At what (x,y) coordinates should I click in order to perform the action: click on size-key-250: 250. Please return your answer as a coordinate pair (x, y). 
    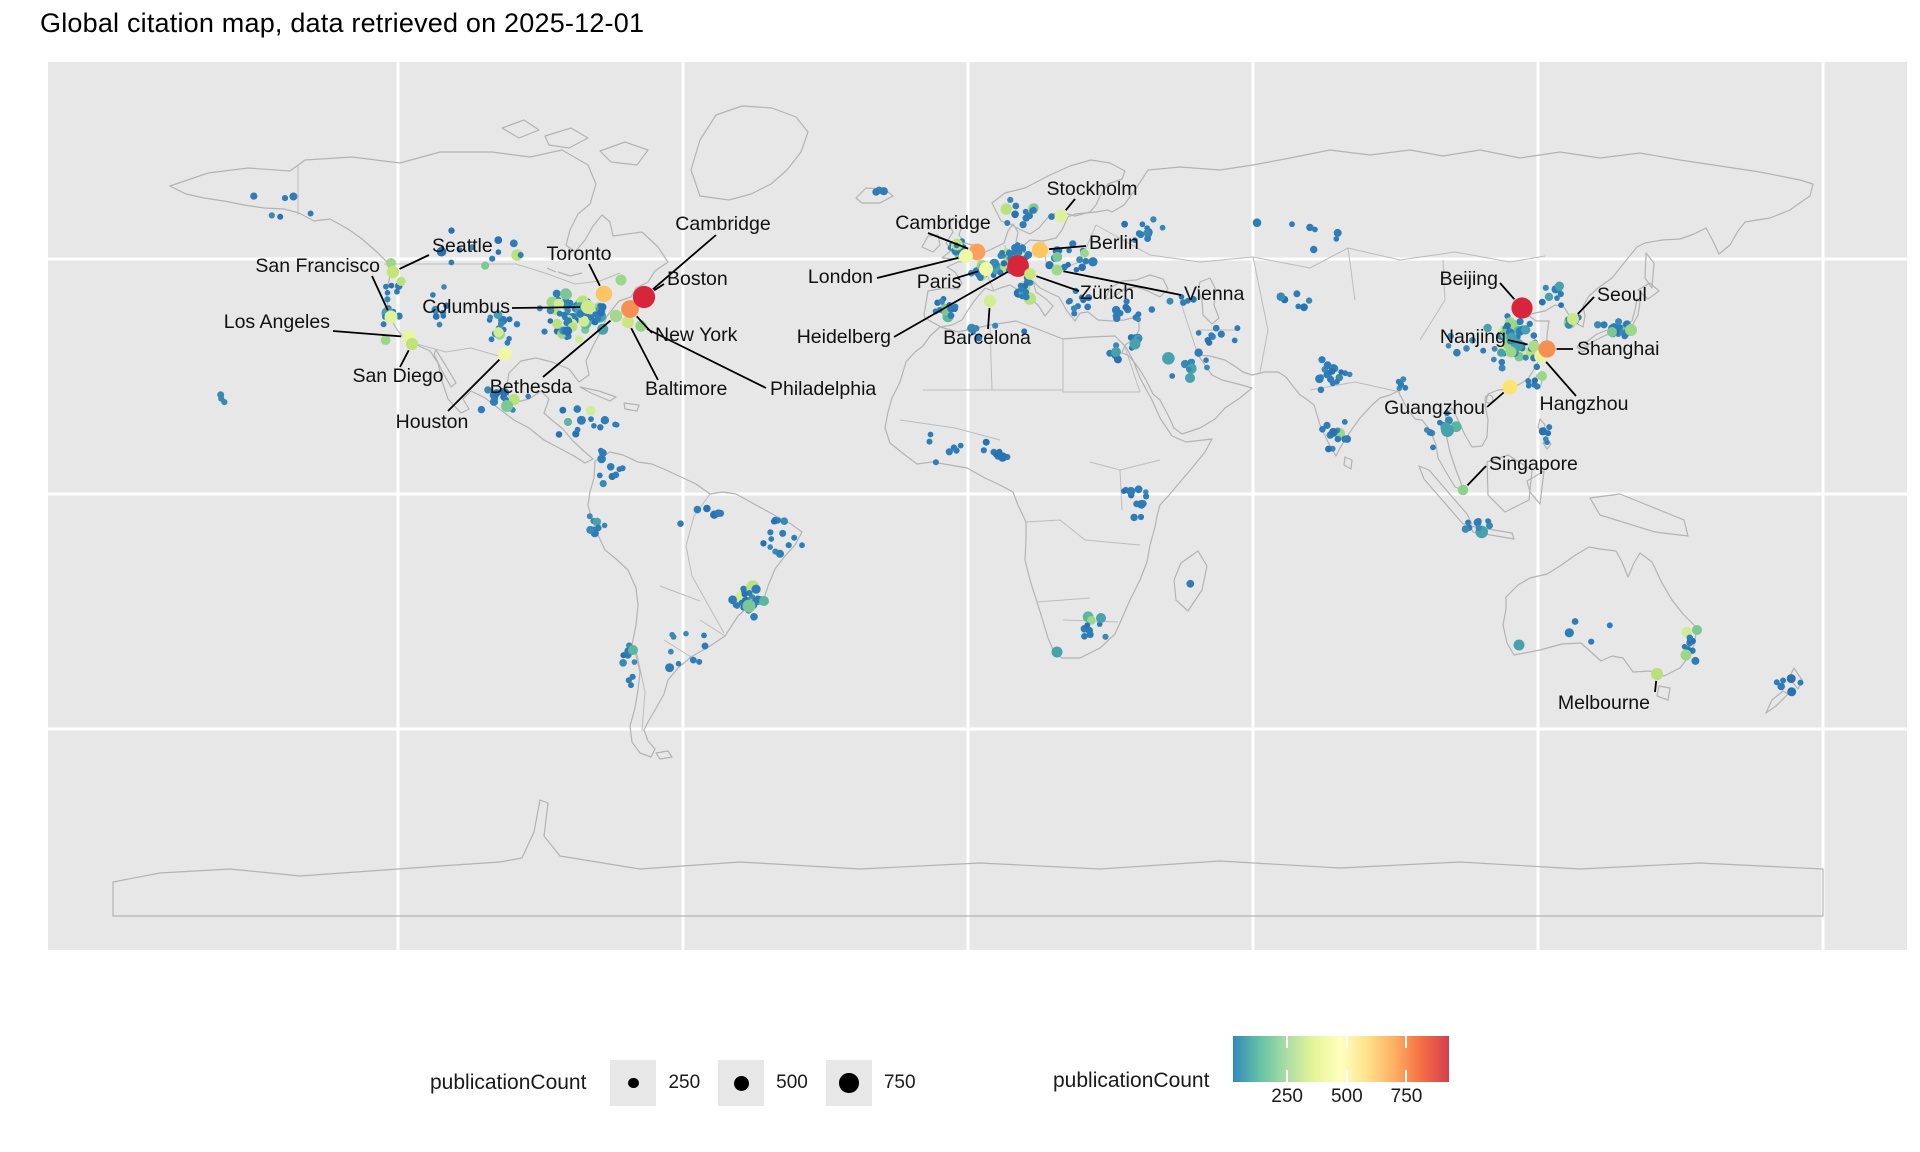
    Looking at the image, I should click on (655, 1083).